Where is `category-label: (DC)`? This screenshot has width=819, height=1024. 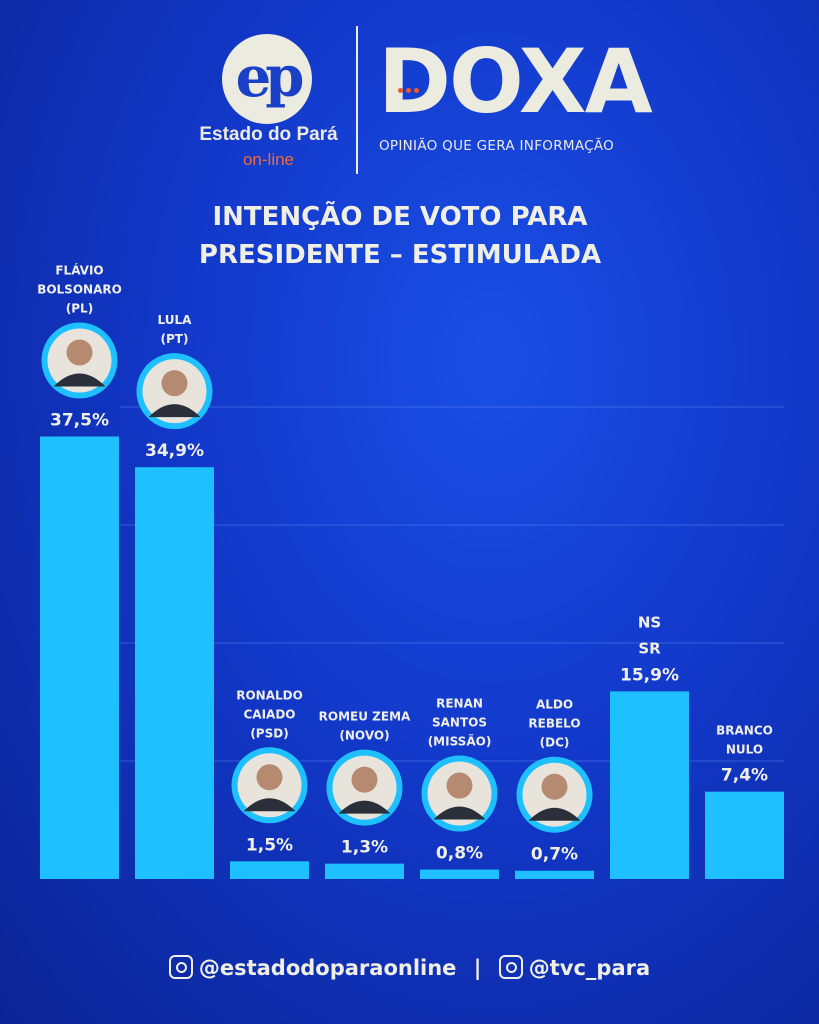 category-label: (DC) is located at coordinates (555, 743).